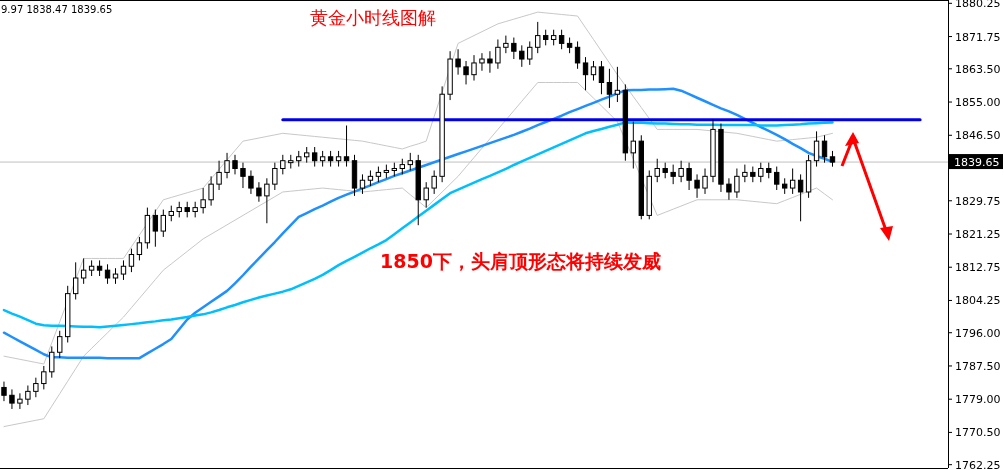 This screenshot has width=1004, height=470. What do you see at coordinates (978, 37) in the screenshot?
I see `y-tick-label: 1871.75` at bounding box center [978, 37].